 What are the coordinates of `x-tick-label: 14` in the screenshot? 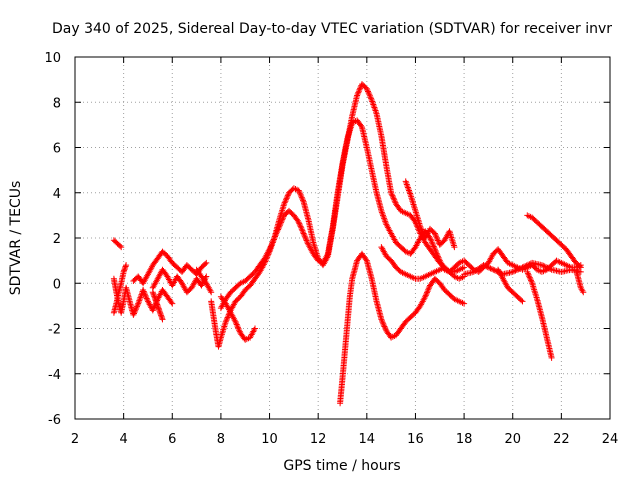 It's located at (367, 439).